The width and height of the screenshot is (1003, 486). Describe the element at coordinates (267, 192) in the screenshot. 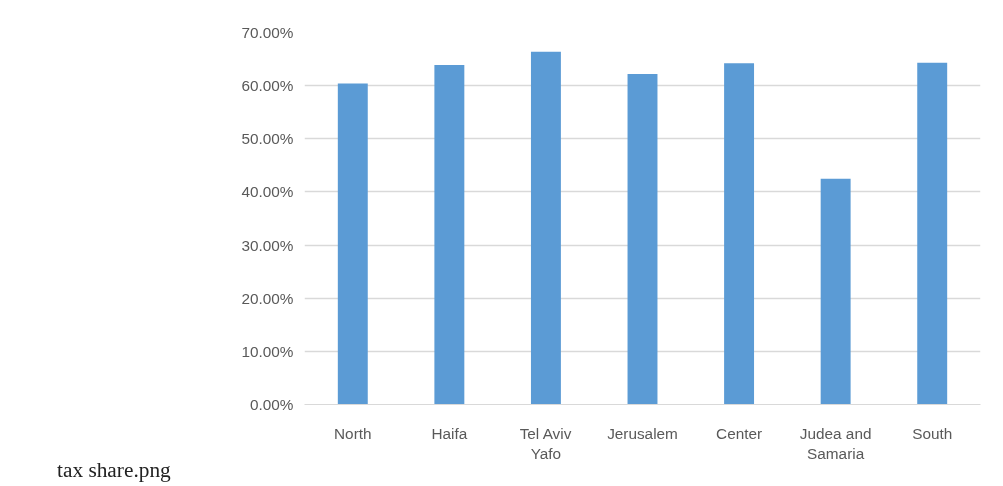

I see `y-tick-label: 40.00%` at that location.